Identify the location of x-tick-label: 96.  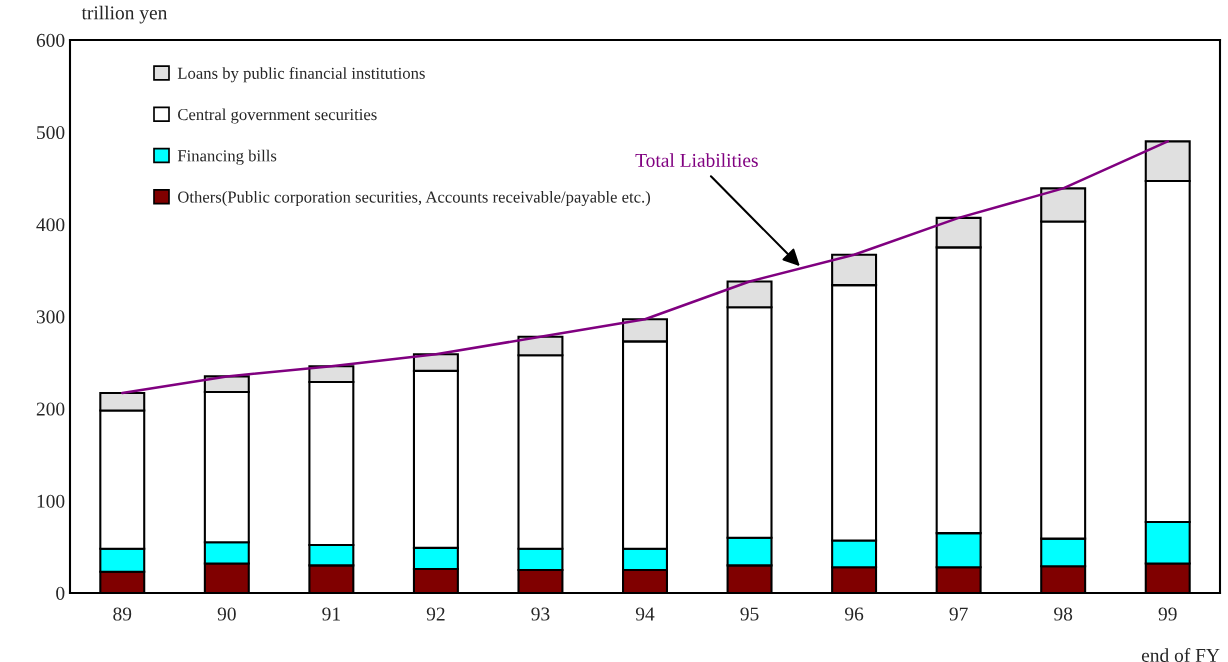
(854, 614).